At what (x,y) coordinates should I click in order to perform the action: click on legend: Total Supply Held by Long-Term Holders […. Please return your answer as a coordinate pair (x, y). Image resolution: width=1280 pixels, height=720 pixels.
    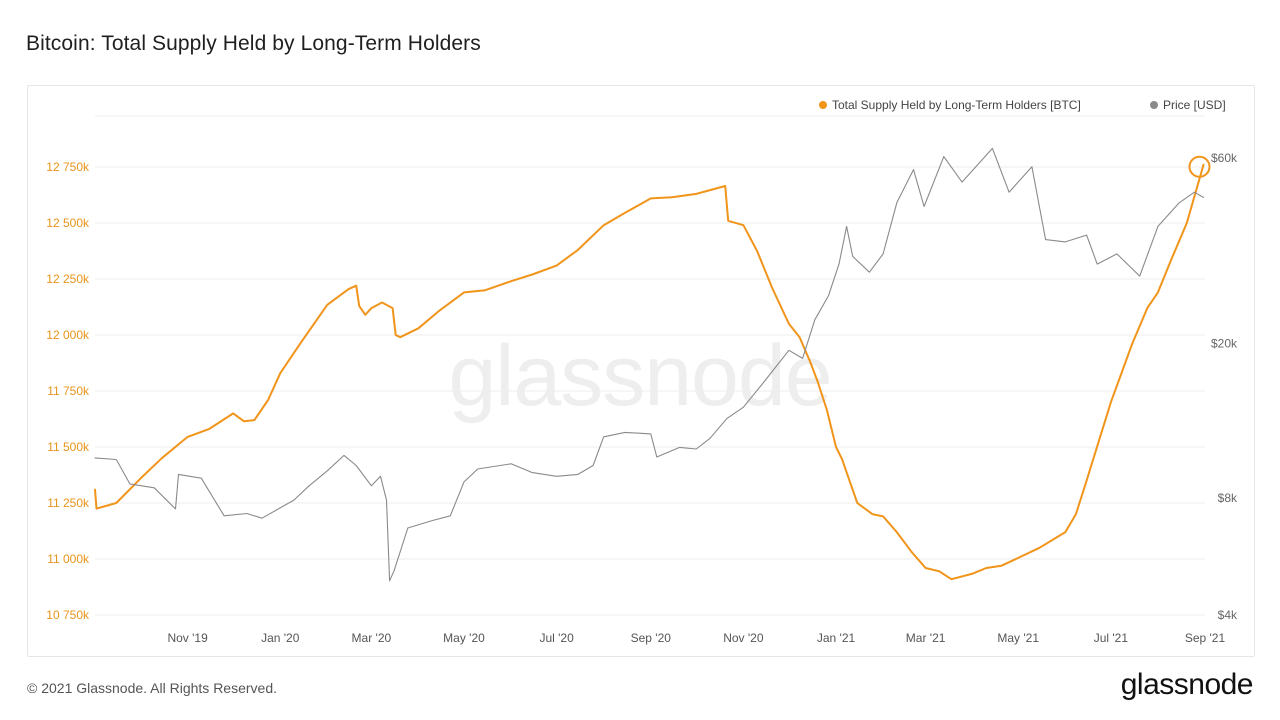
    Looking at the image, I should click on (1022, 105).